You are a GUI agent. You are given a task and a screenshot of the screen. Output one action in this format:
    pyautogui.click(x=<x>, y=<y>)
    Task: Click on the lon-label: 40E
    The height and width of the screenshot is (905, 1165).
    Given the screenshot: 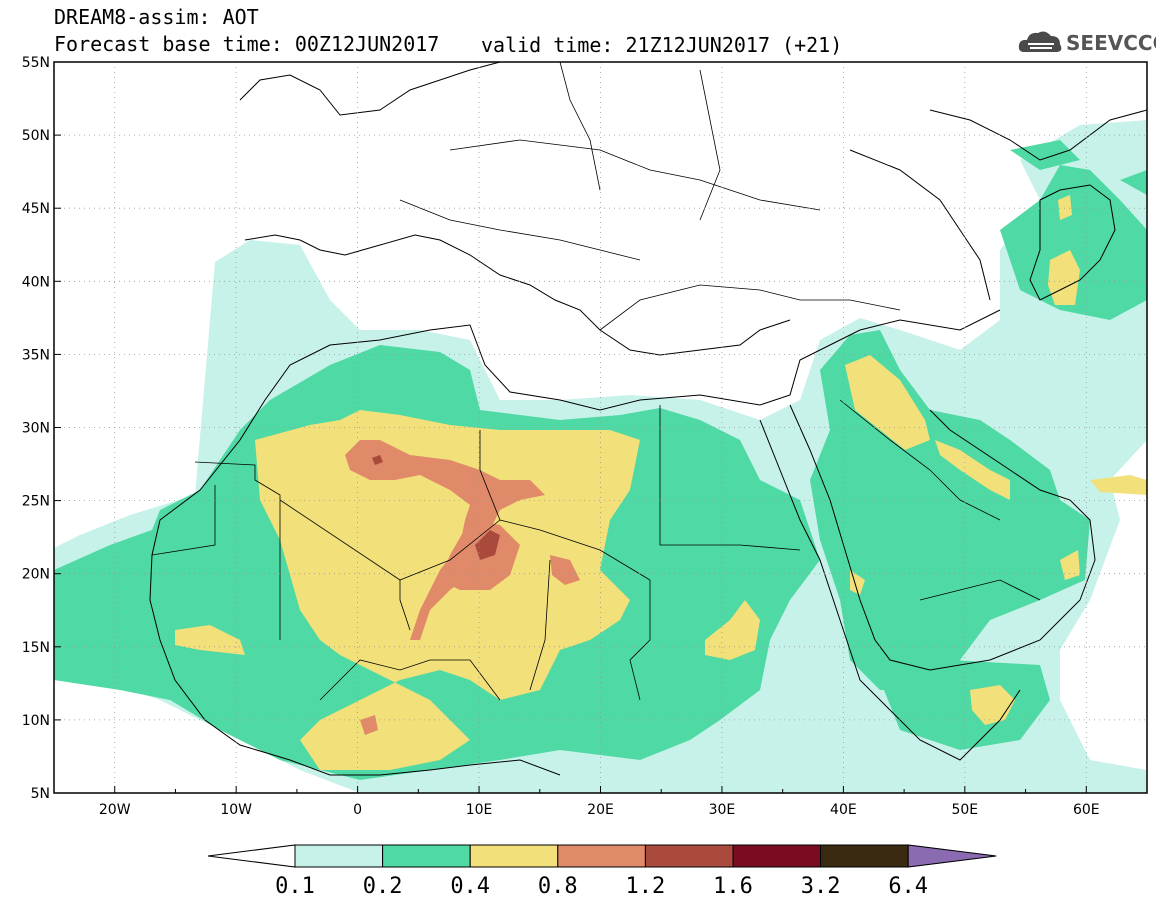 What is the action you would take?
    pyautogui.click(x=843, y=810)
    